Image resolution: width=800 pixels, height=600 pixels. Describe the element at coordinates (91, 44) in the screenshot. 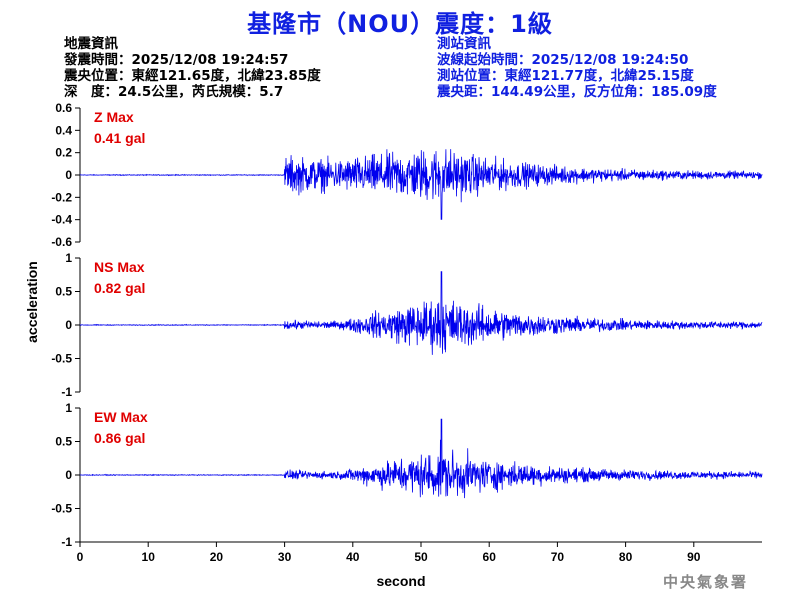

I see `quake-info-heading: 地震資訊` at that location.